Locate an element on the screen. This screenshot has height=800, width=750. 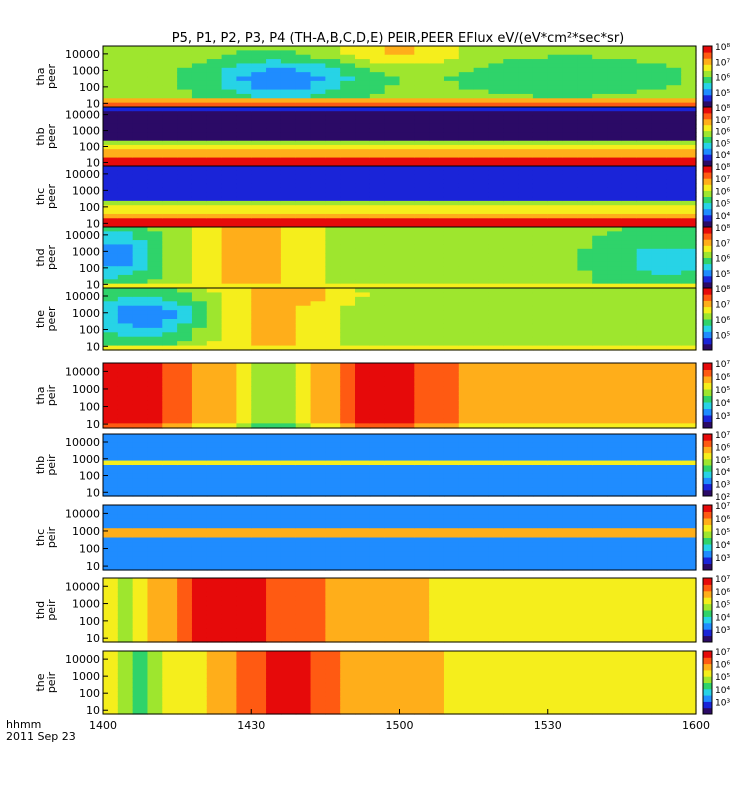
colorbar-tick-label: 10⁴ is located at coordinates (722, 546).